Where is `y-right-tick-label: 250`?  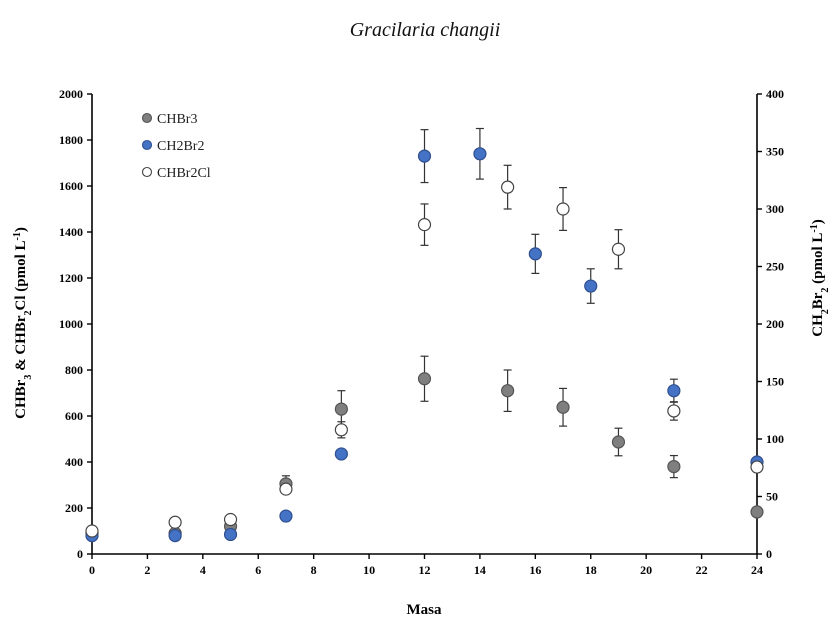 y-right-tick-label: 250 is located at coordinates (775, 267).